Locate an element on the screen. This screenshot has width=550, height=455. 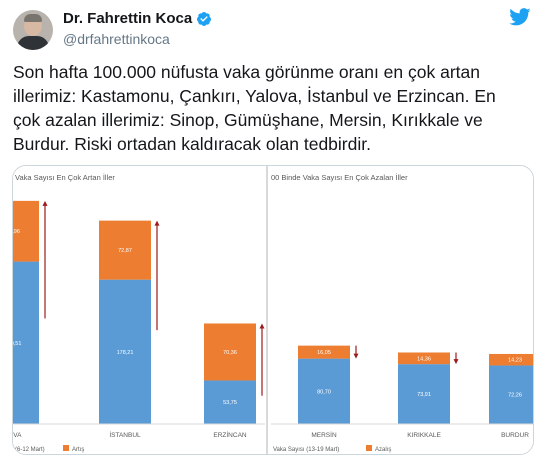
category-label: MERSİN is located at coordinates (324, 434).